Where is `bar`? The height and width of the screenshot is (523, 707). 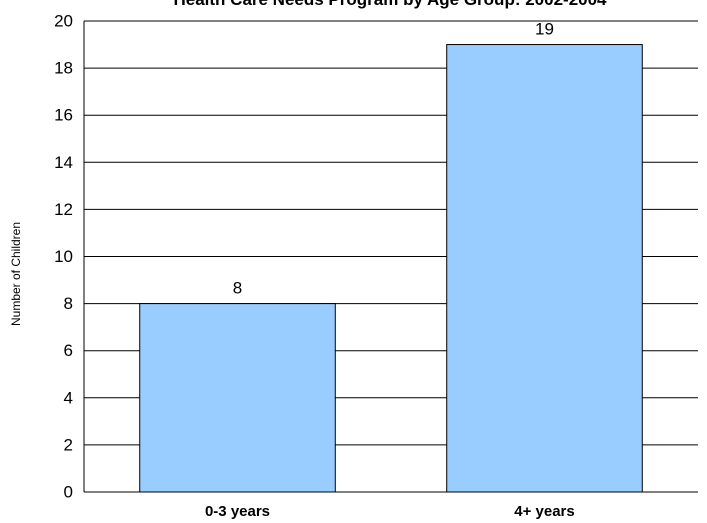 bar is located at coordinates (237, 398).